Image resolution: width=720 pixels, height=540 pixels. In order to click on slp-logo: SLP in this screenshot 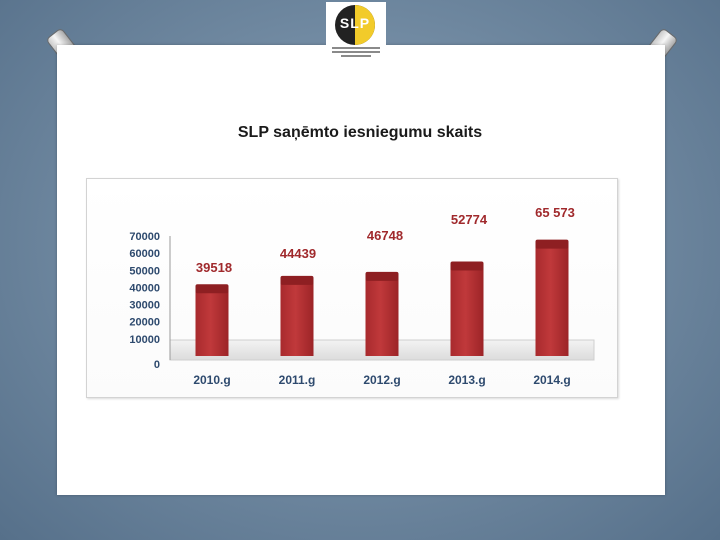, I will do `click(356, 31)`.